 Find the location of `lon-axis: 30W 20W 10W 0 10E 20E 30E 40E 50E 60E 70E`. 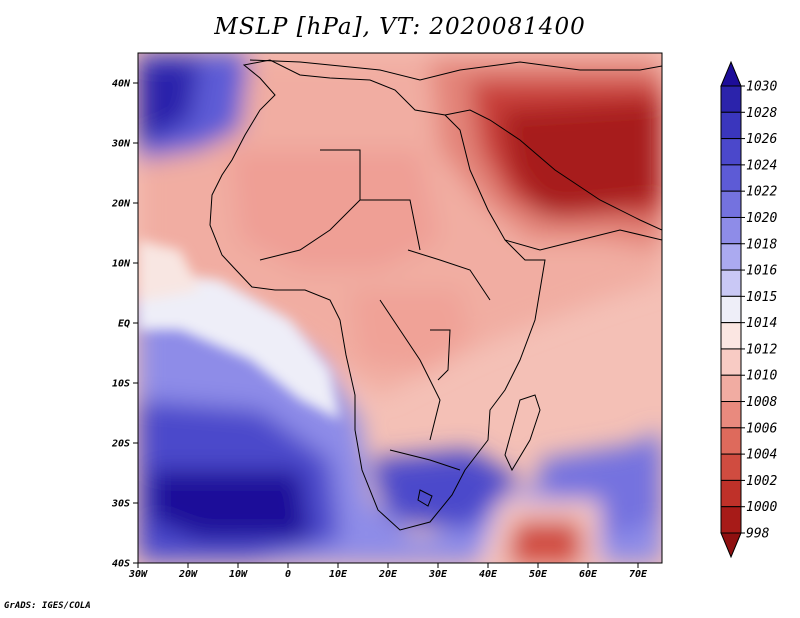

lon-axis: 30W 20W 10W 0 10E 20E 30E 40E 50E 60E 70E is located at coordinates (388, 571).